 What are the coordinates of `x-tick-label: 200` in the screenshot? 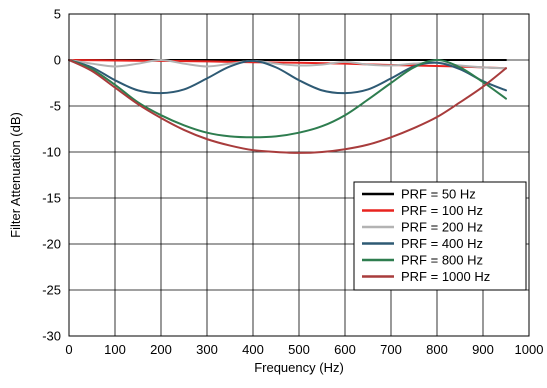 It's located at (161, 349).